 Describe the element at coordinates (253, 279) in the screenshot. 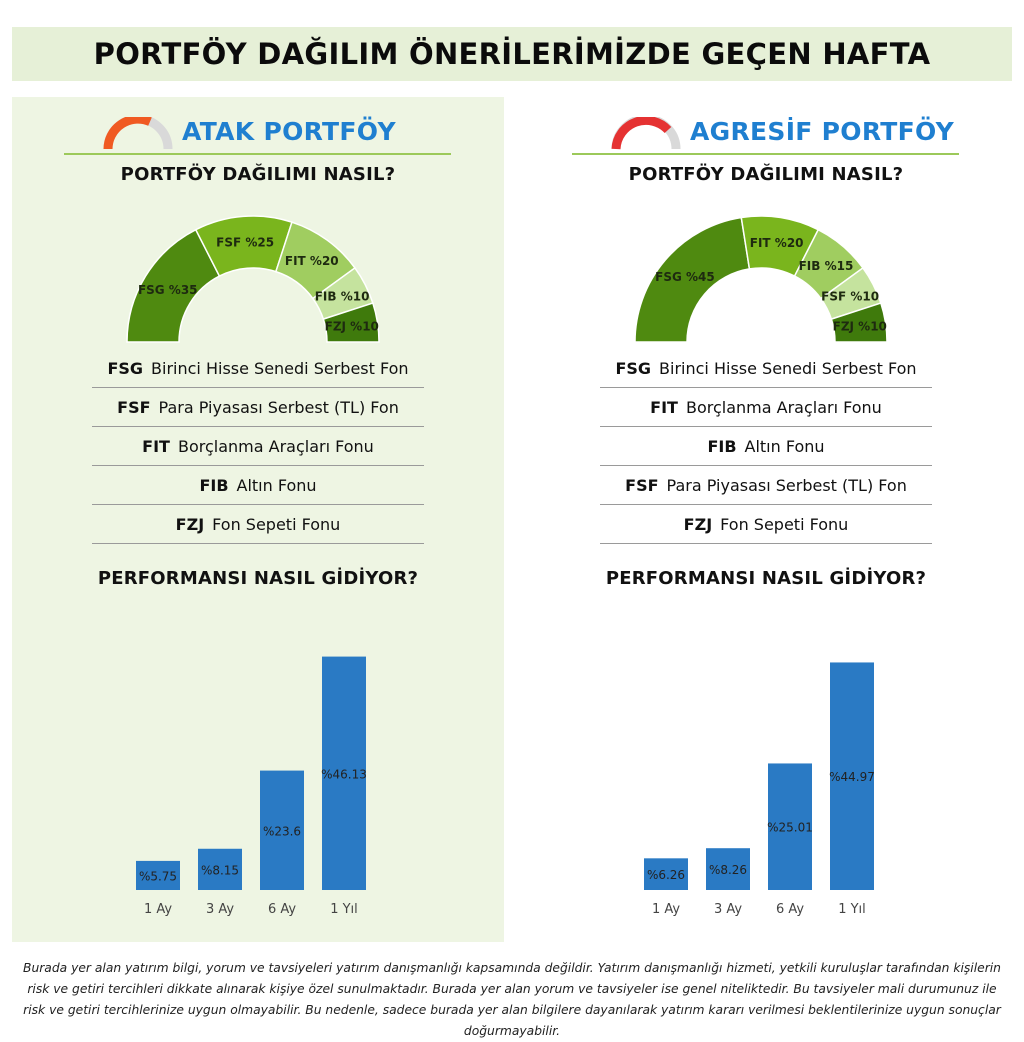

I see `allocation-donut-chart: FSG %35 FSF %25 FIT %20 FIB %10 FZJ %10` at that location.